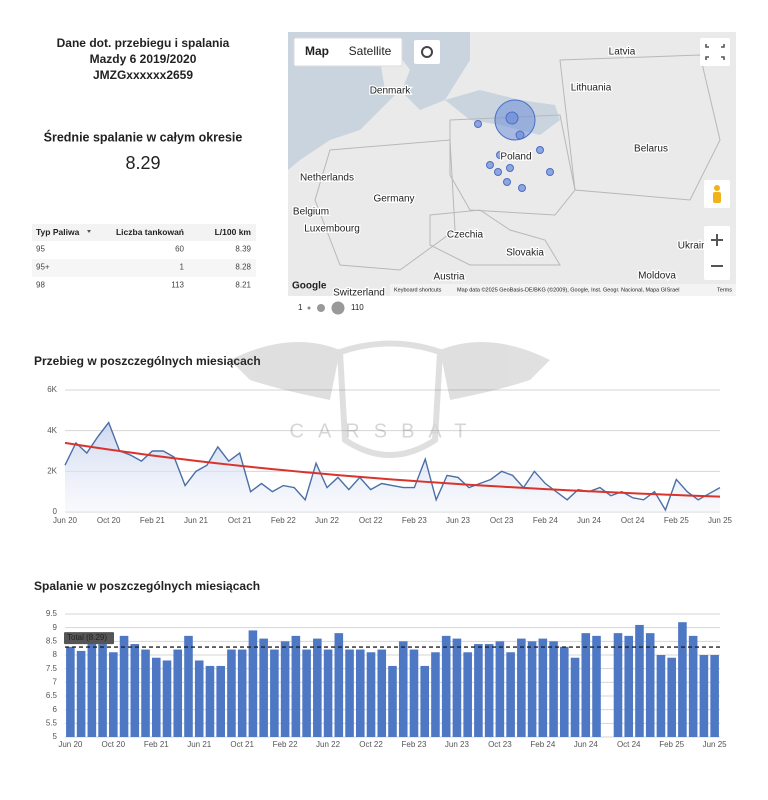  Describe the element at coordinates (300, 307) in the screenshot. I see `size-legend: 1` at that location.